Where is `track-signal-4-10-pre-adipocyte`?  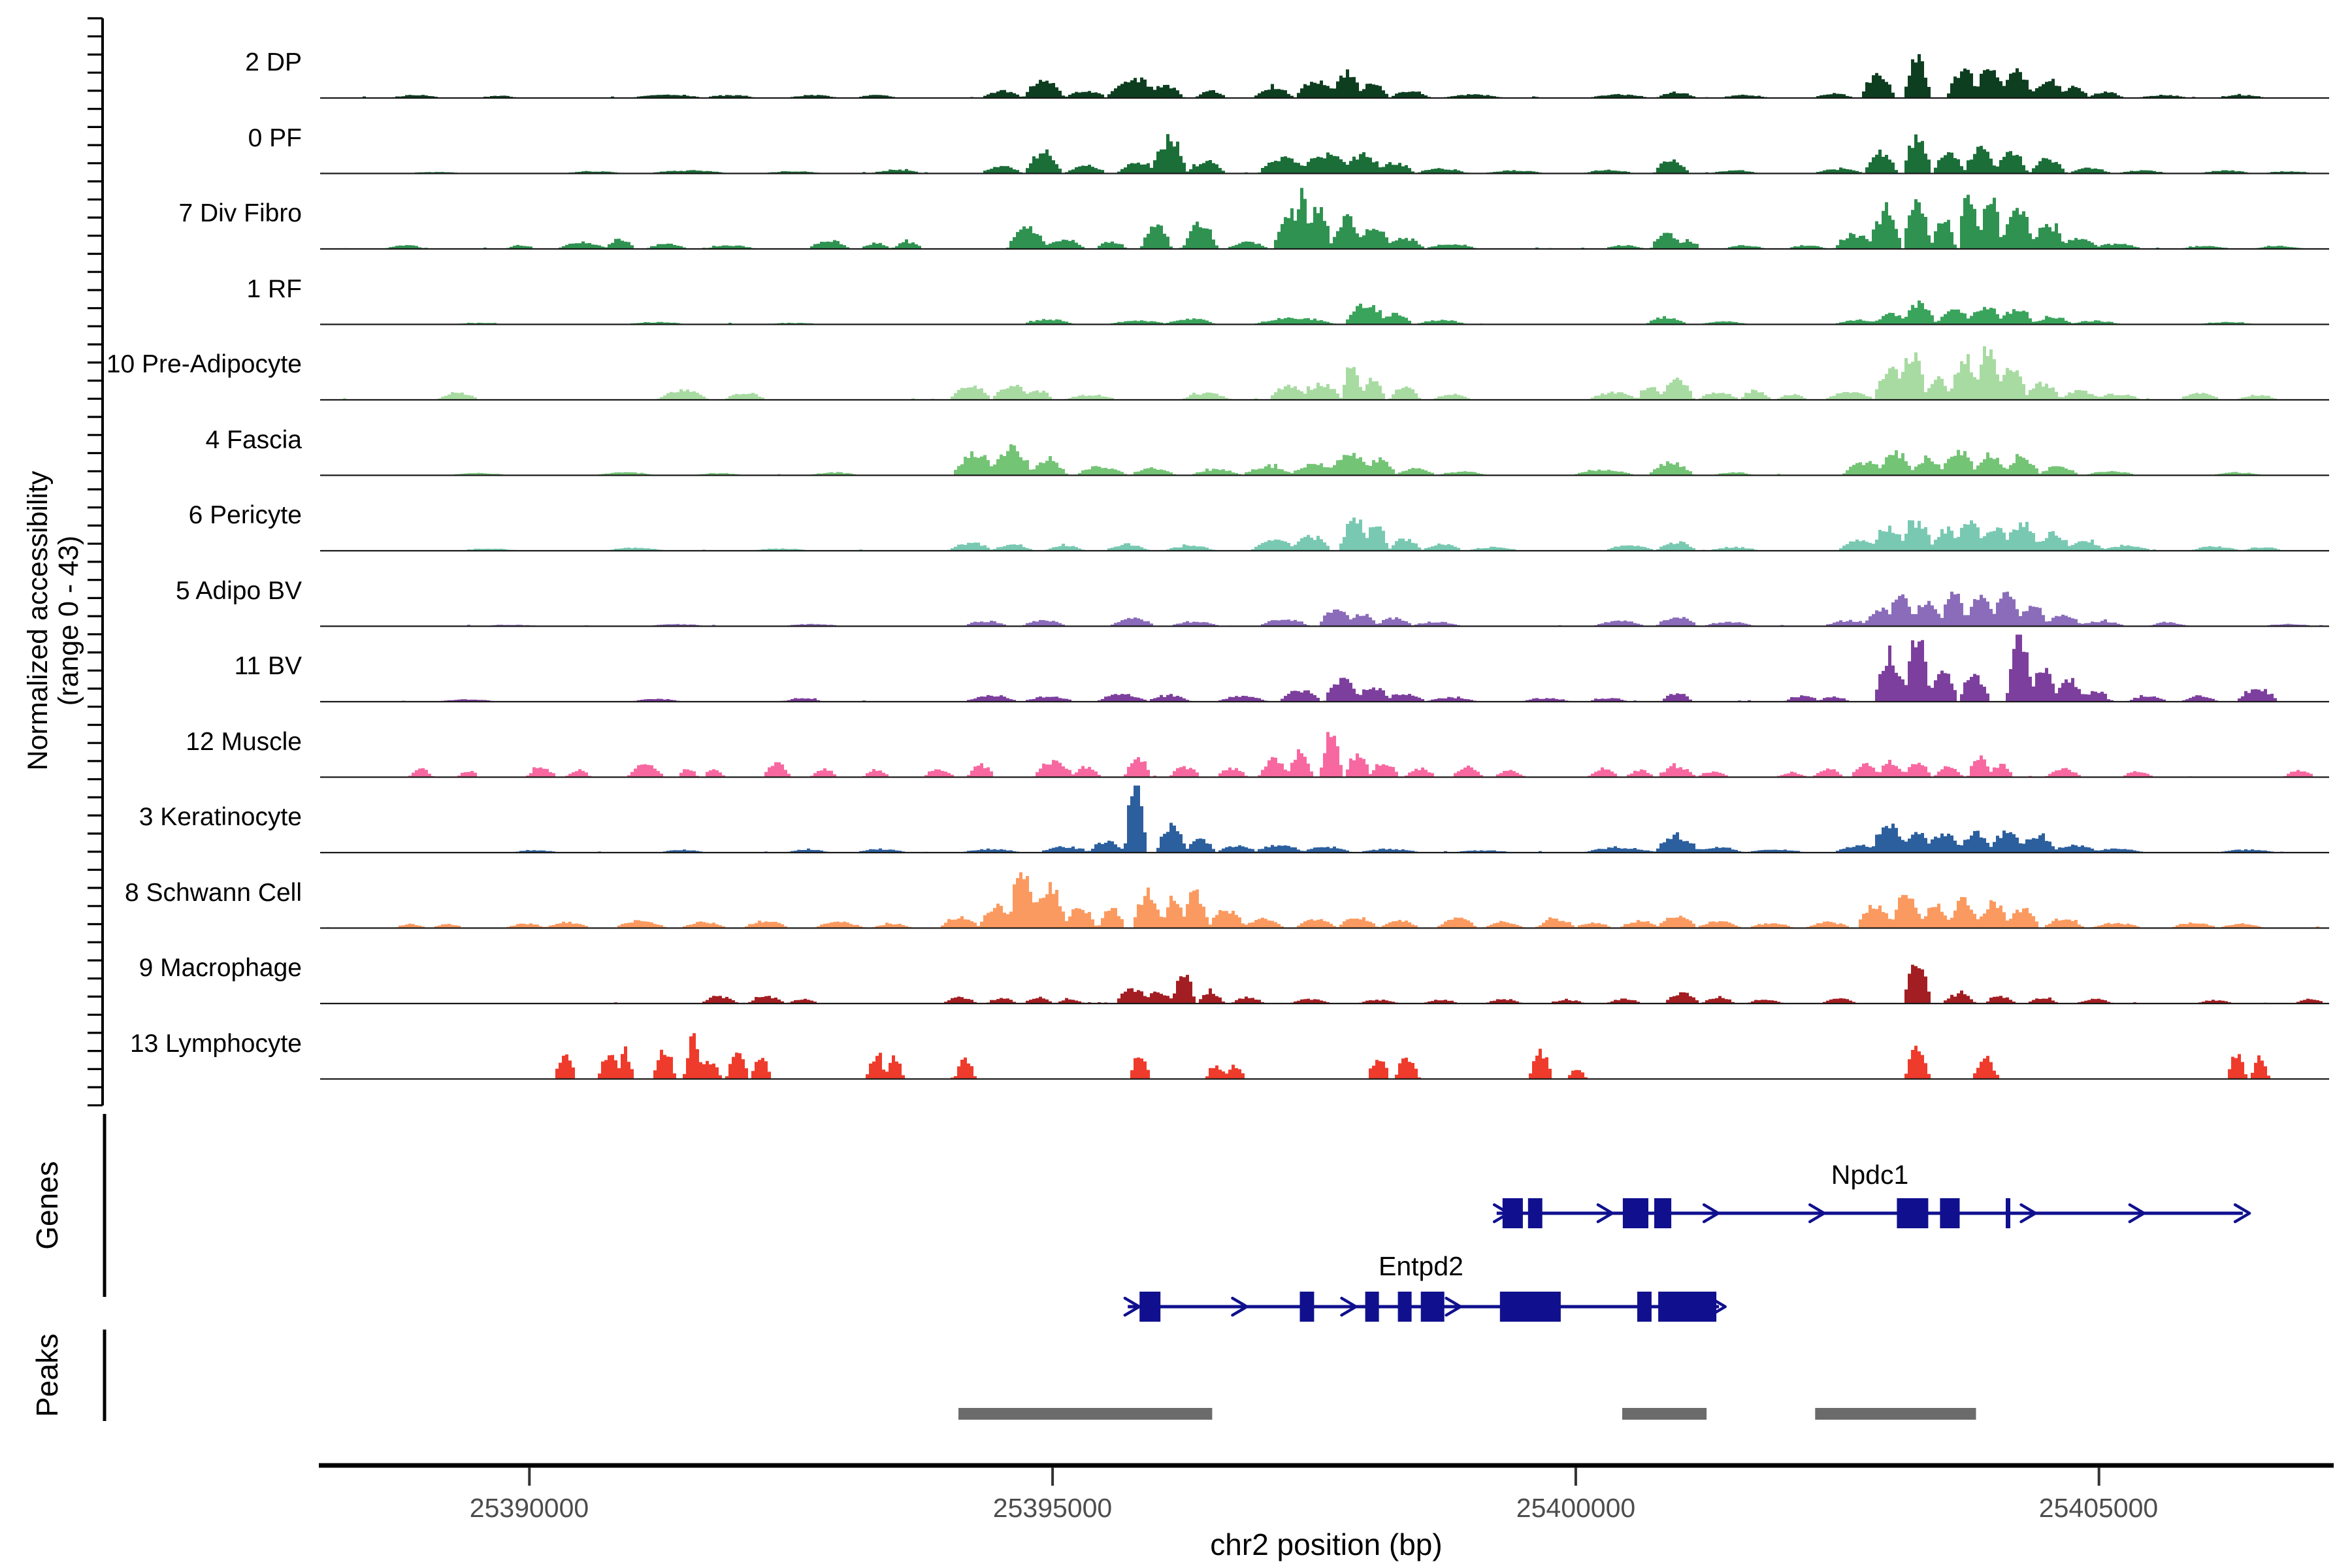
track-signal-4-10-pre-adipocyte is located at coordinates (1324, 373).